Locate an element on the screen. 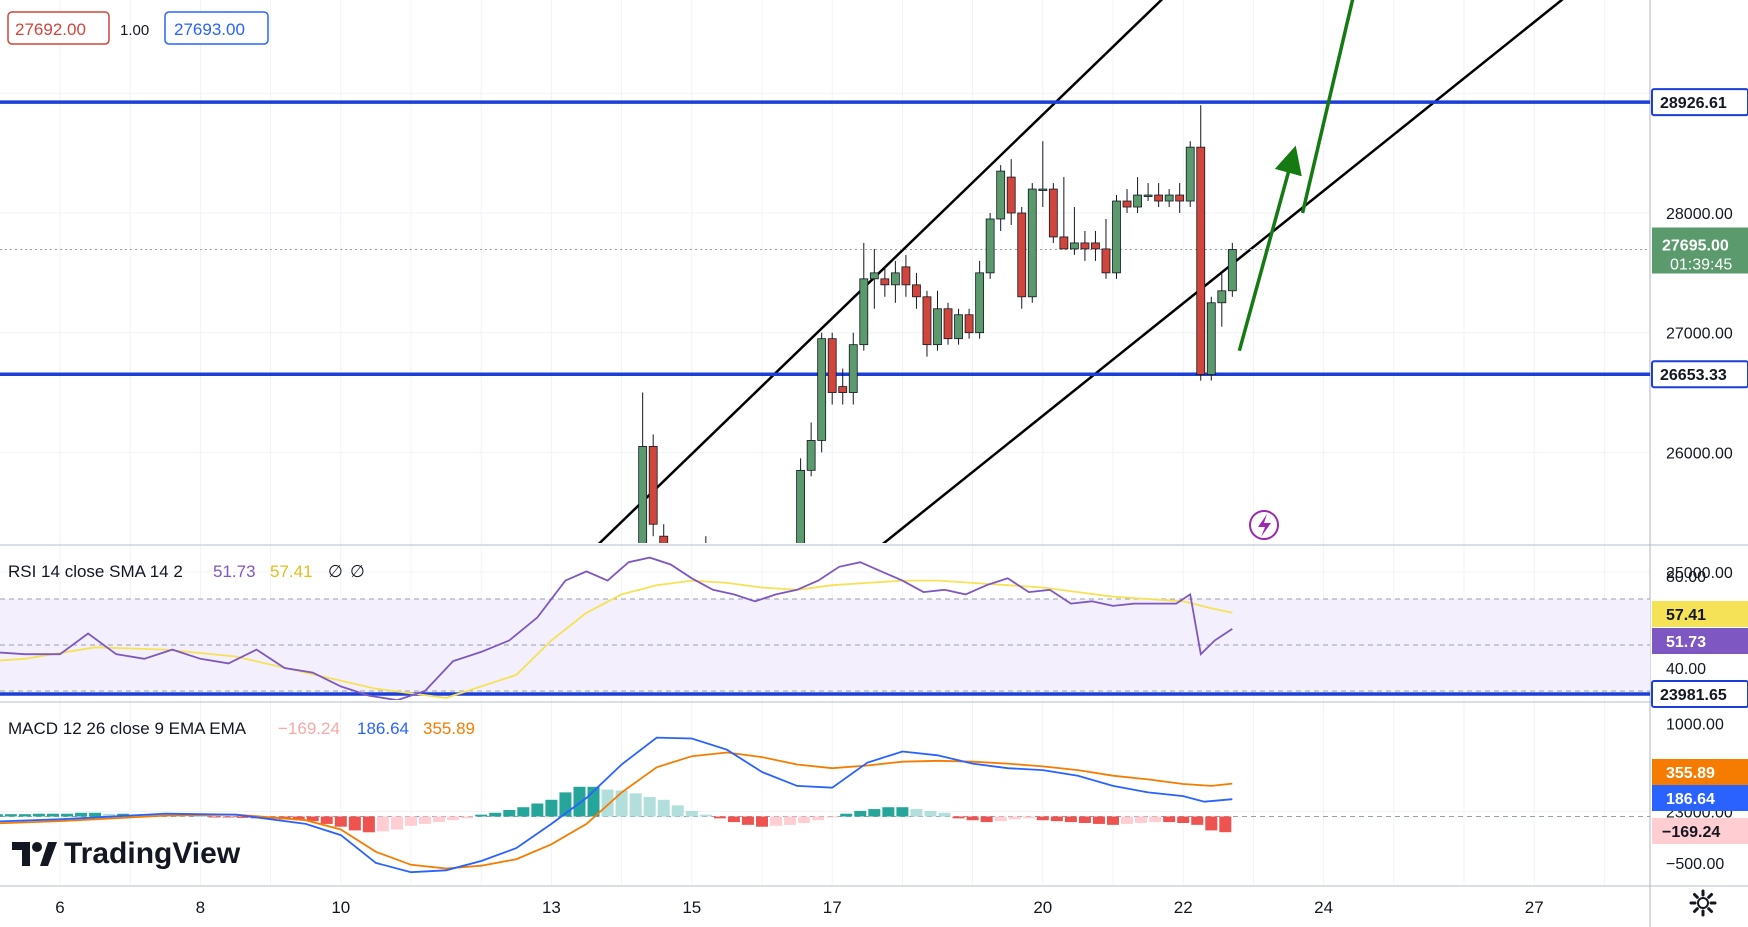 This screenshot has height=927, width=1748. buy-button is located at coordinates (216, 28).